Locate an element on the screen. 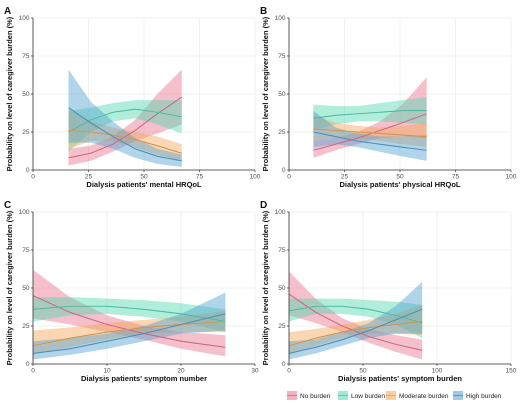 This screenshot has width=520, height=408. x-axis-title: Dialysis patients' mental HRQoL is located at coordinates (144, 184).